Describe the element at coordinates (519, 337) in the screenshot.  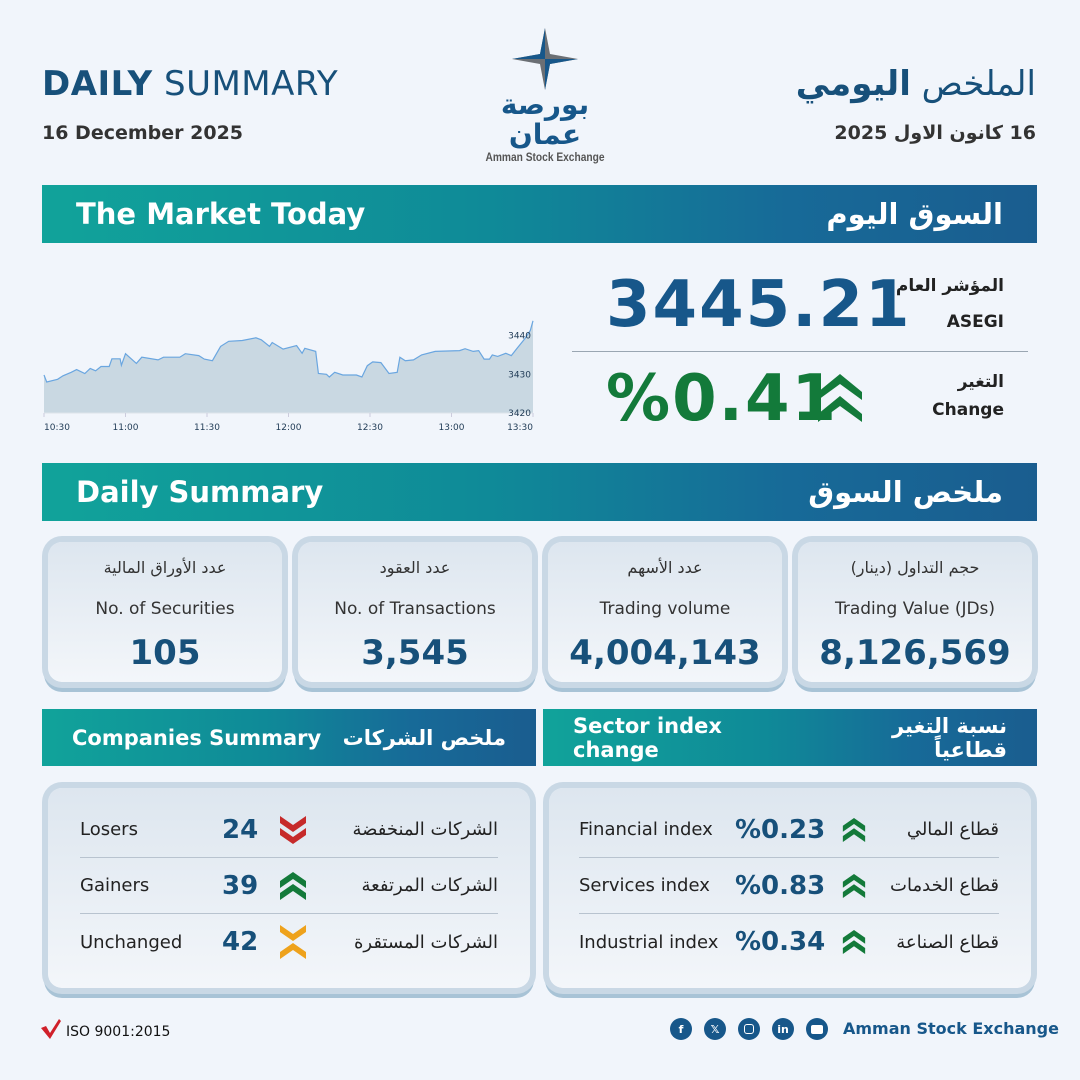
I see `y-tick-label: 3440` at that location.